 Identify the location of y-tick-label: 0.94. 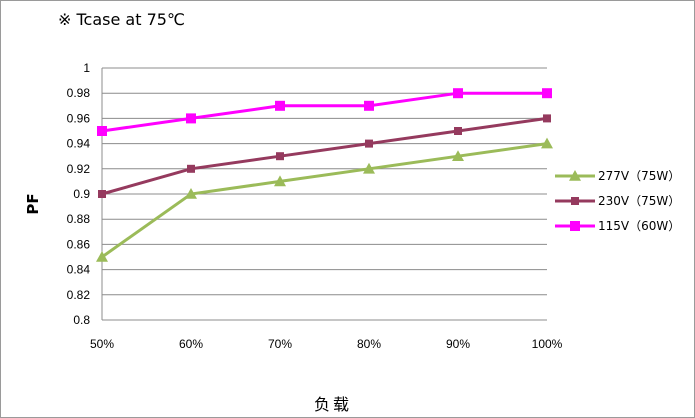
(79, 144).